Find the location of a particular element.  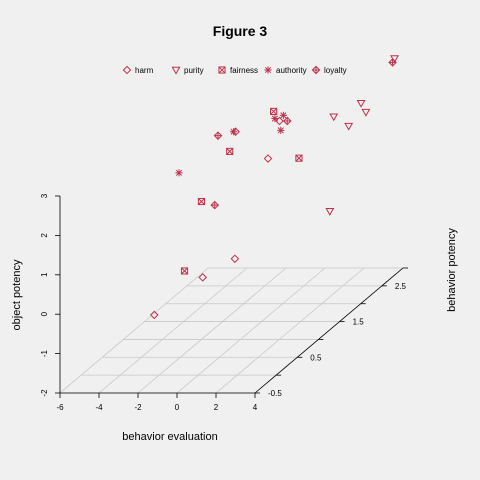

y-axis: -0.5 0.5 1.5 2.5 is located at coordinates (331, 333).